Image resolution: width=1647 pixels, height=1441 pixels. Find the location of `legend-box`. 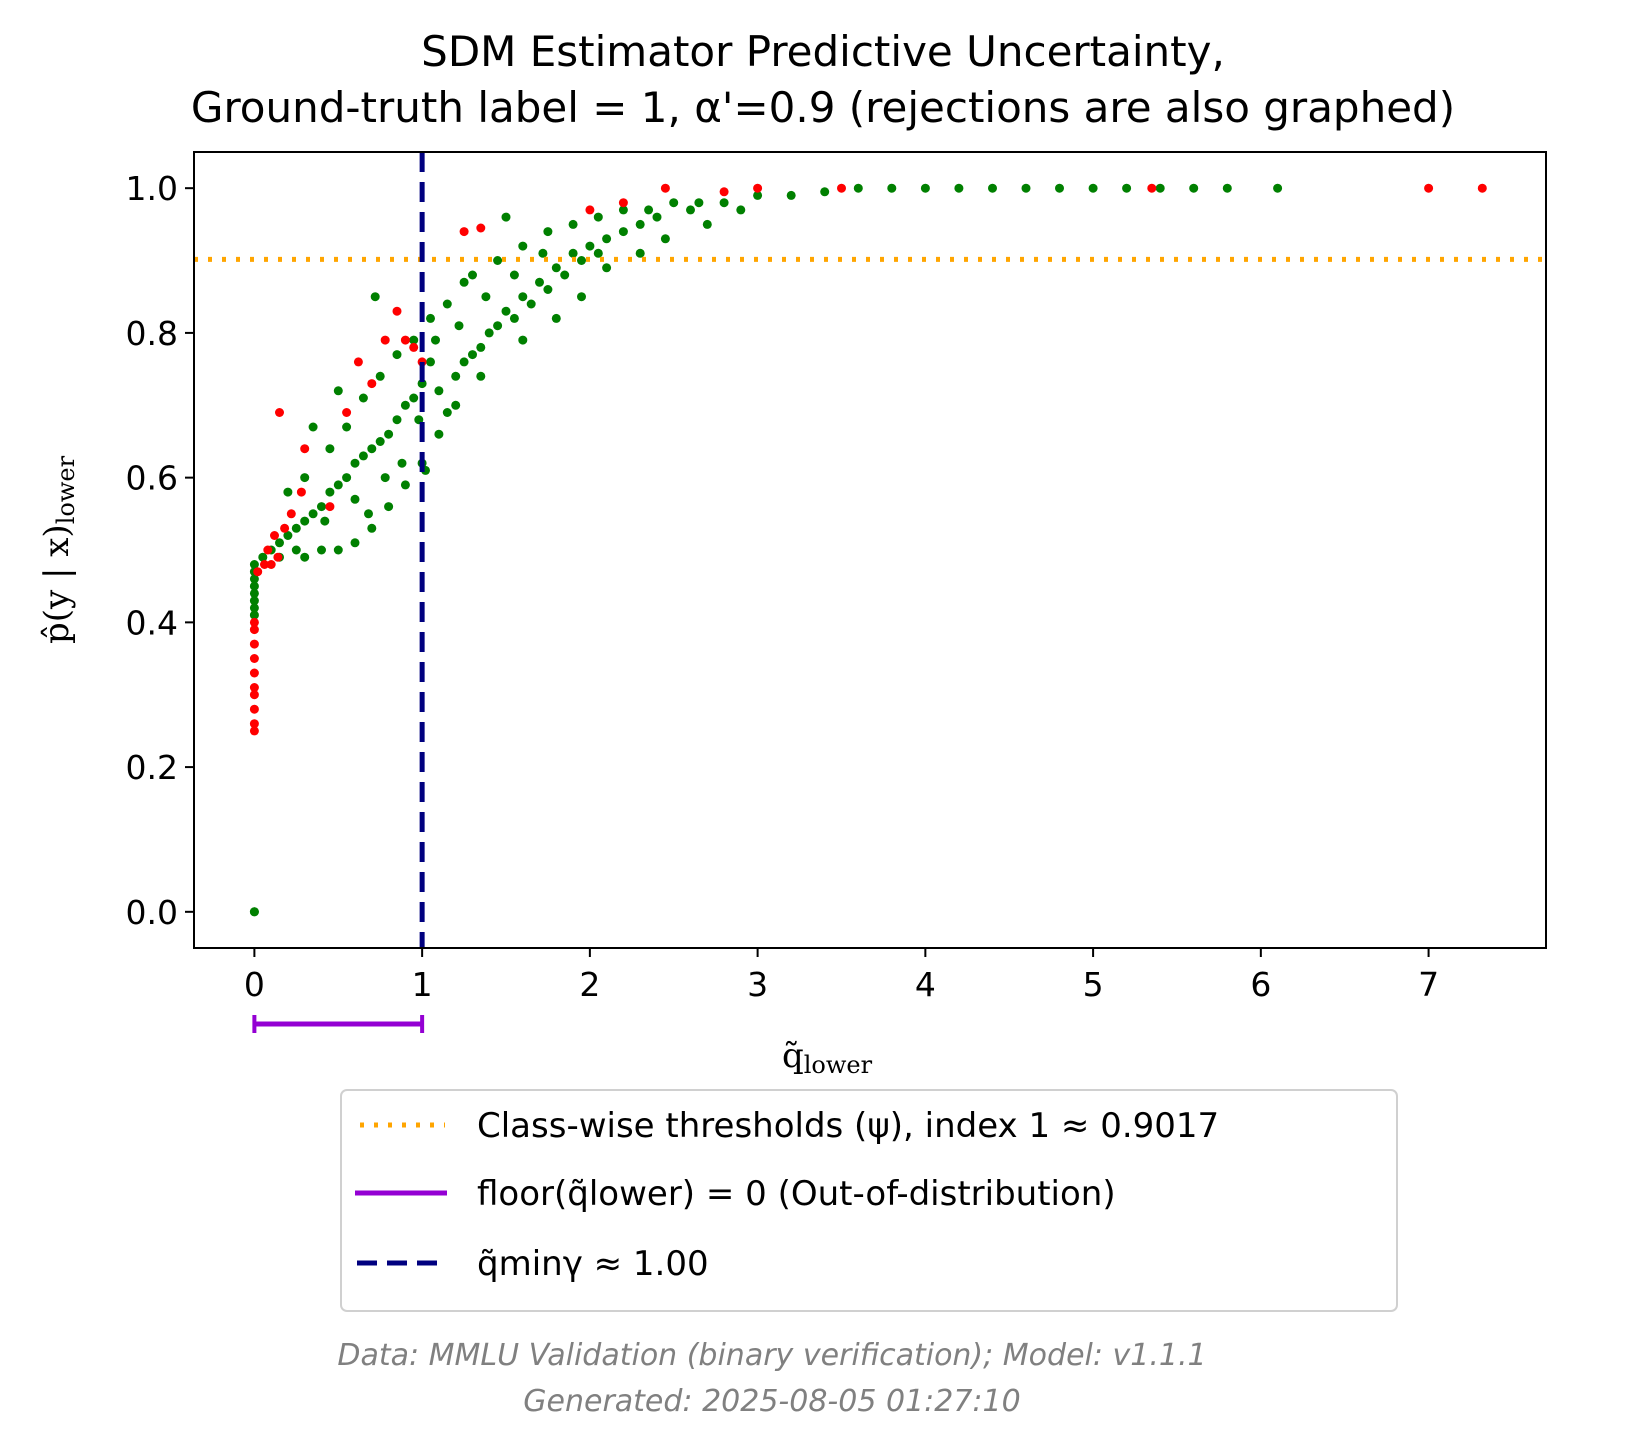

legend-box is located at coordinates (869, 1200).